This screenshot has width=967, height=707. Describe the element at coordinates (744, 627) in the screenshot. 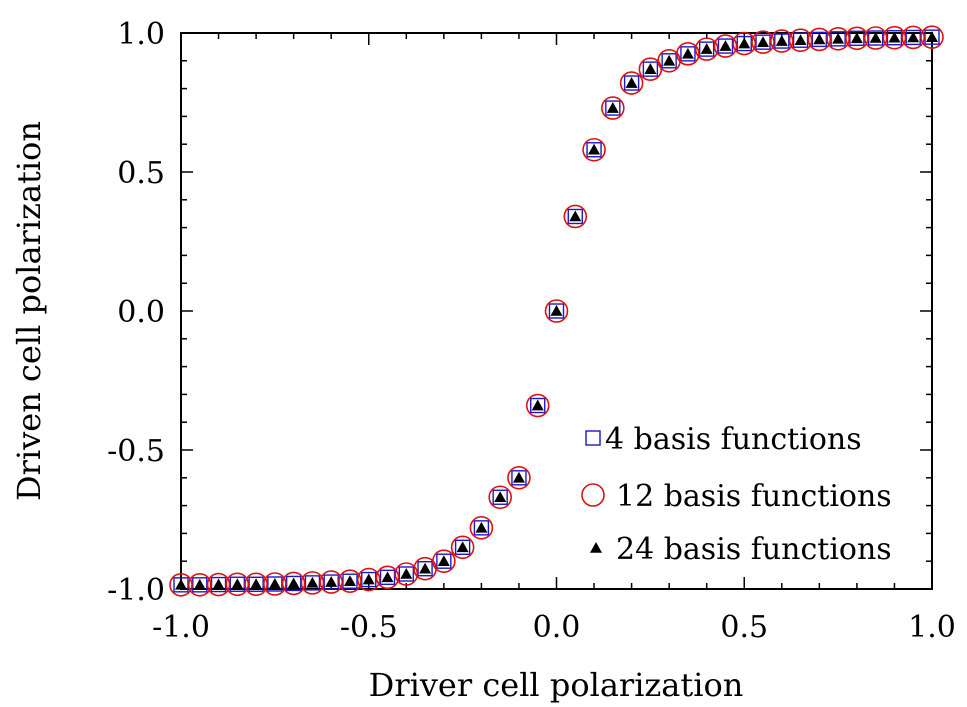

I see `x-tick-label: 0.5` at that location.